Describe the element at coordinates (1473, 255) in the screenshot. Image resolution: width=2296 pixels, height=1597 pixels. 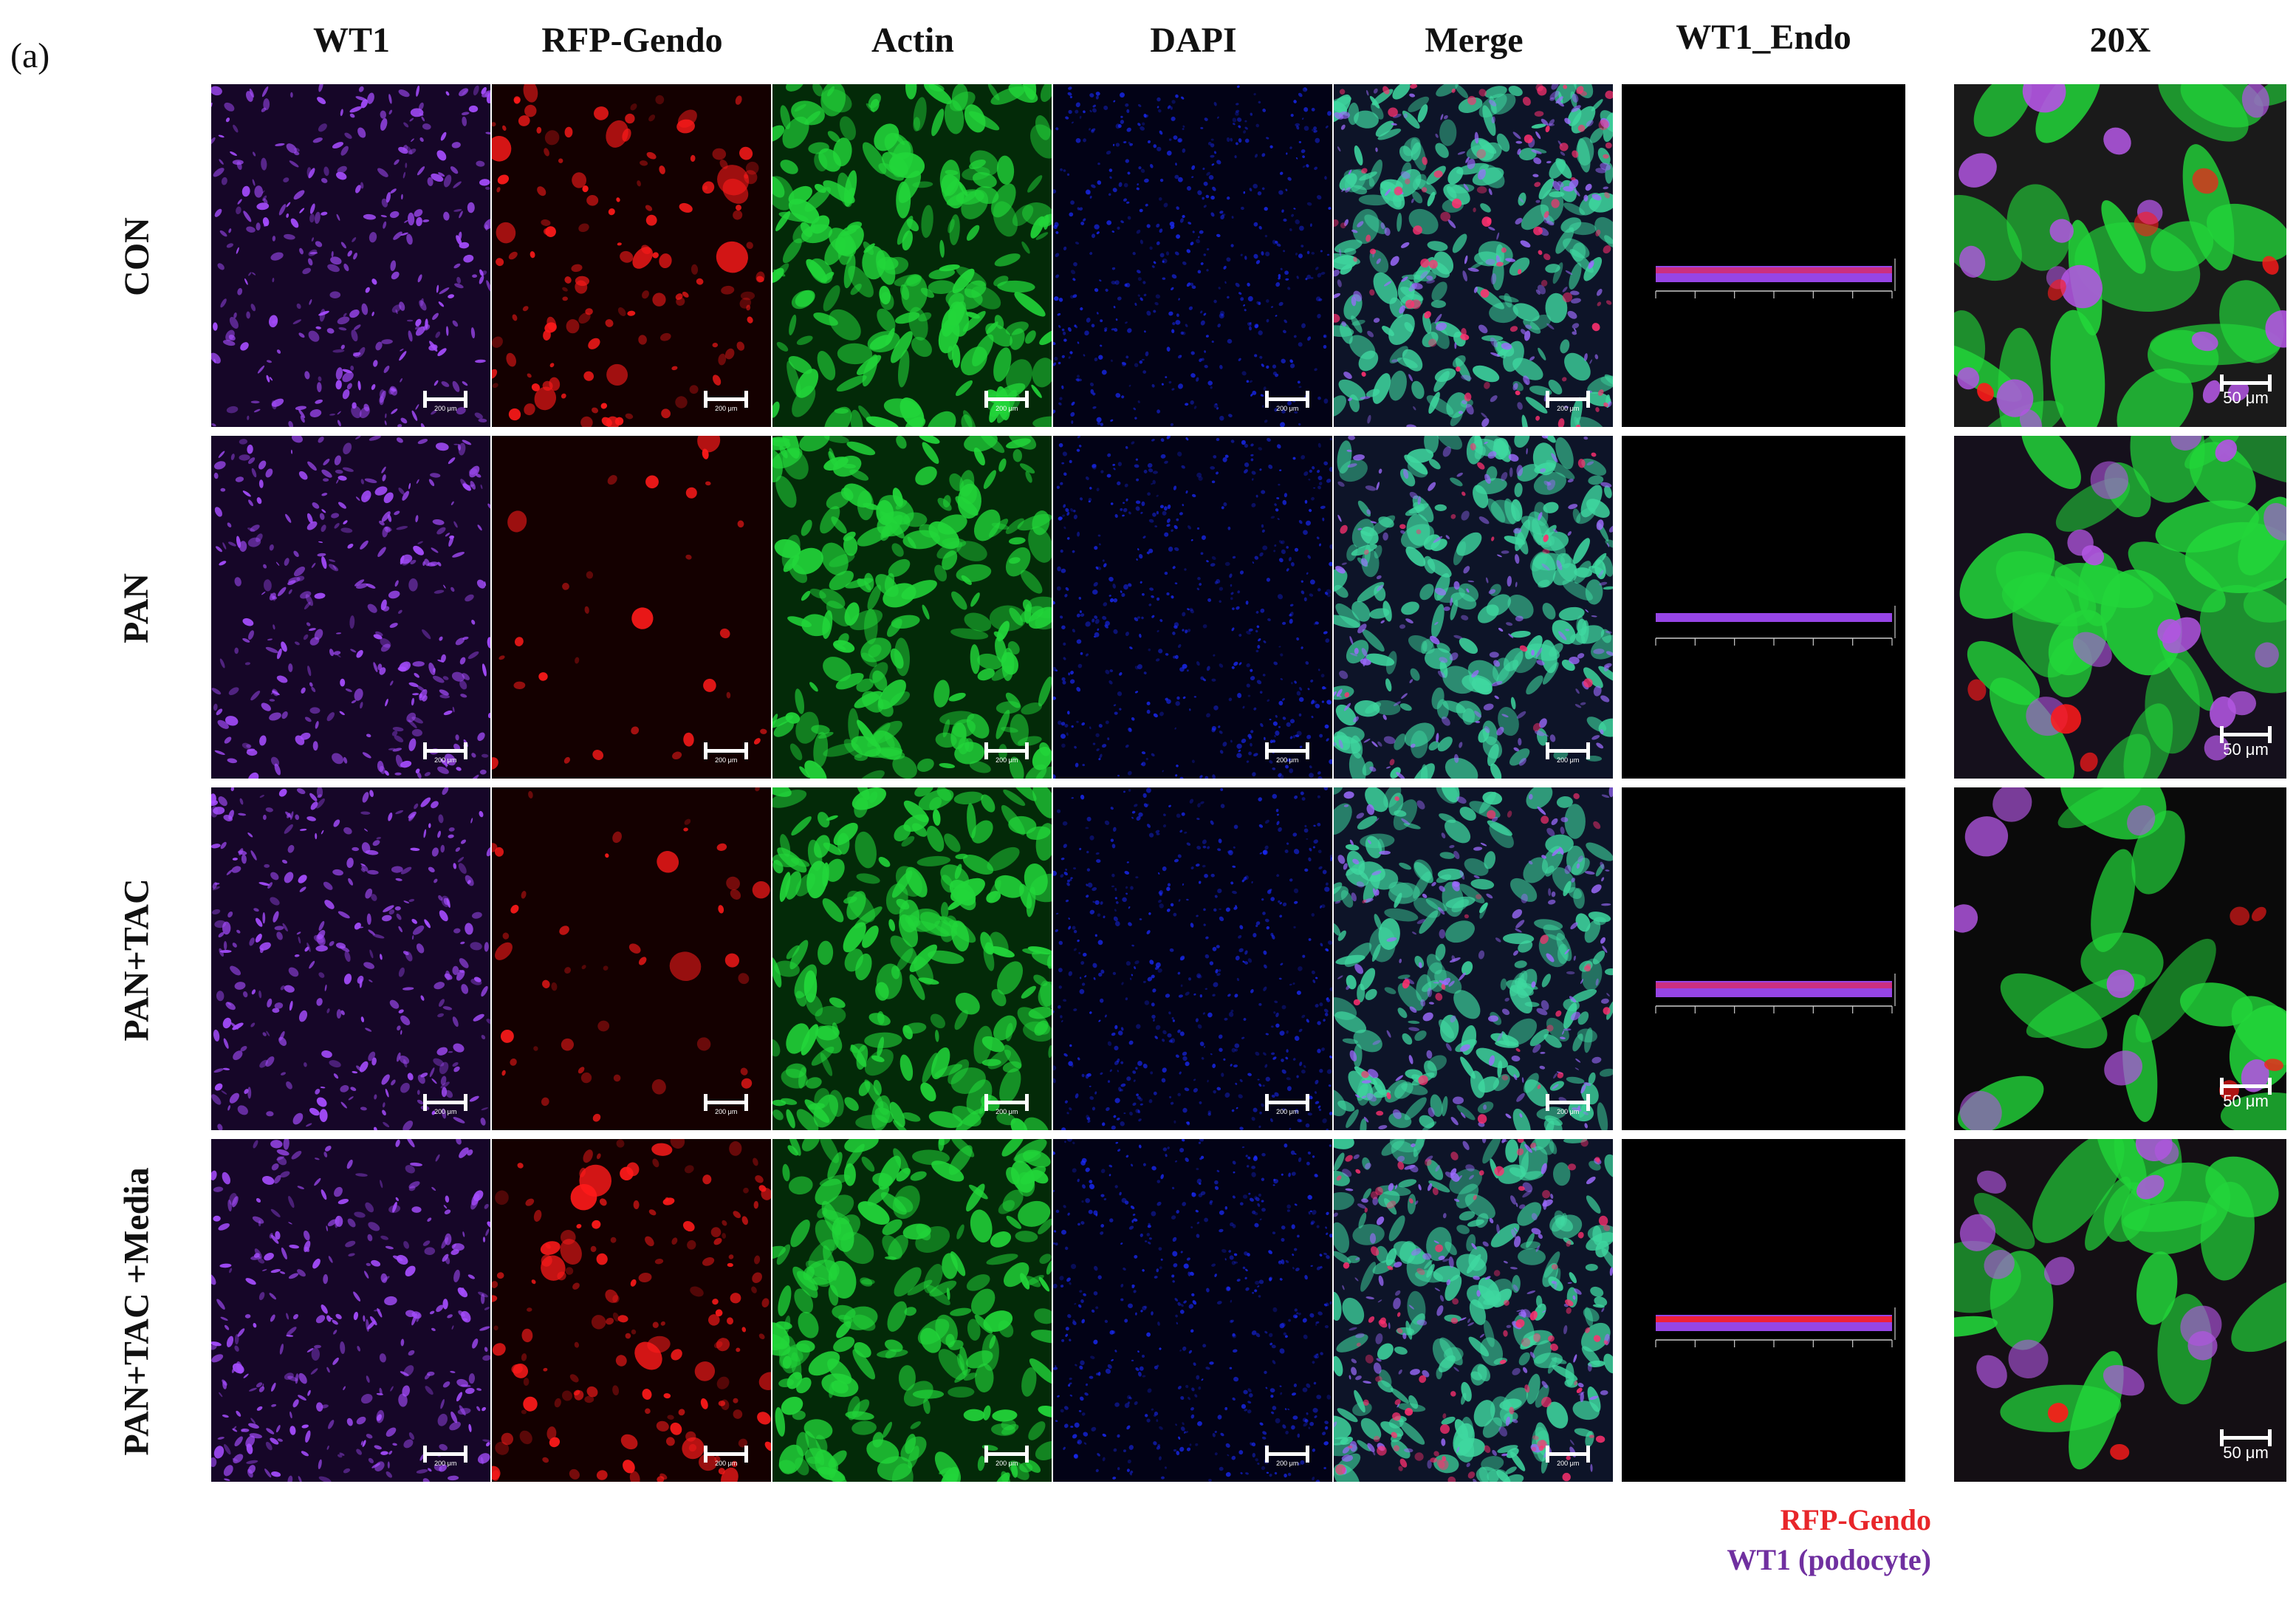
I see `merge-micrograph-con: 200 μm` at that location.